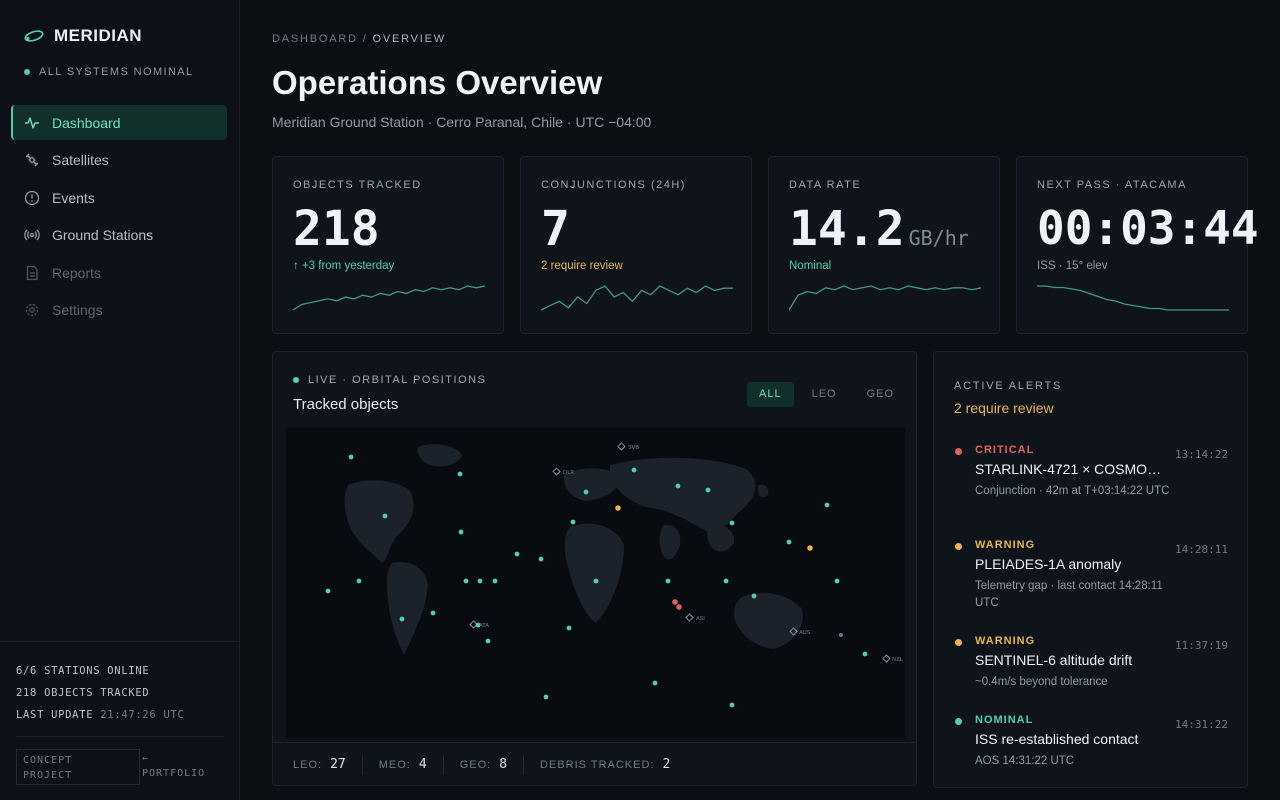  Describe the element at coordinates (1148, 228) in the screenshot. I see `kpi-value: 00:03:44` at that location.